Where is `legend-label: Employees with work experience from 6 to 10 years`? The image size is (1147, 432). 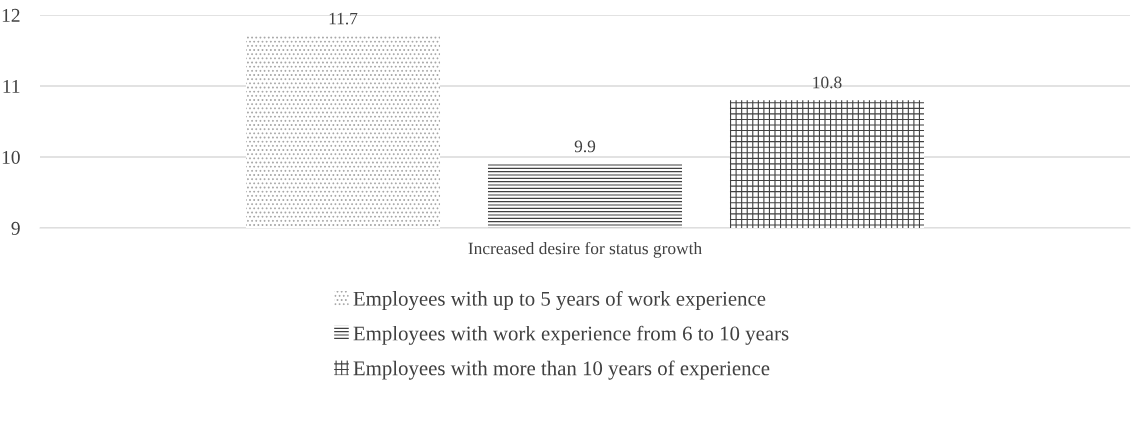 legend-label: Employees with work experience from 6 to 10 years is located at coordinates (571, 335).